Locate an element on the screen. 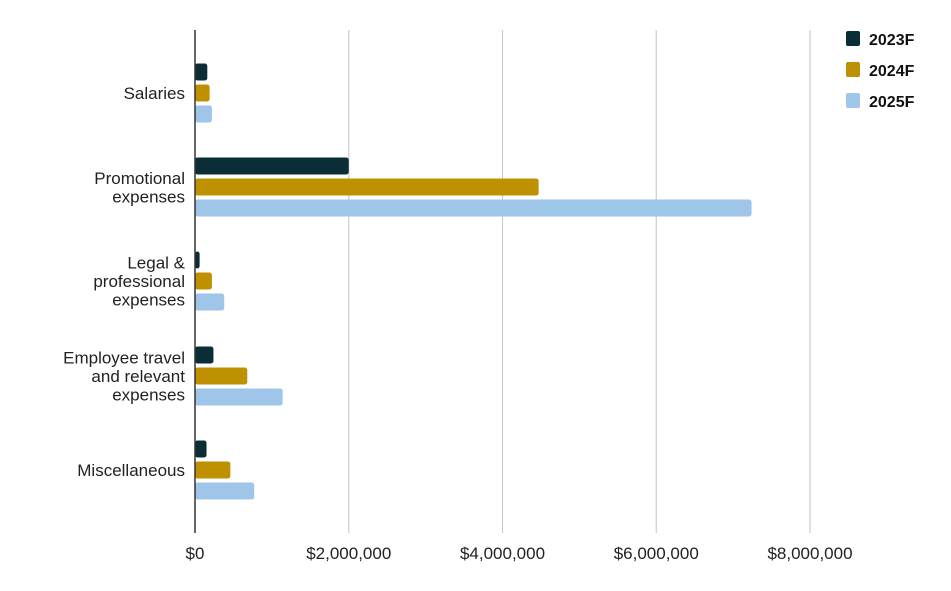 This screenshot has width=951, height=591. category-label-line: Salaries is located at coordinates (154, 93).